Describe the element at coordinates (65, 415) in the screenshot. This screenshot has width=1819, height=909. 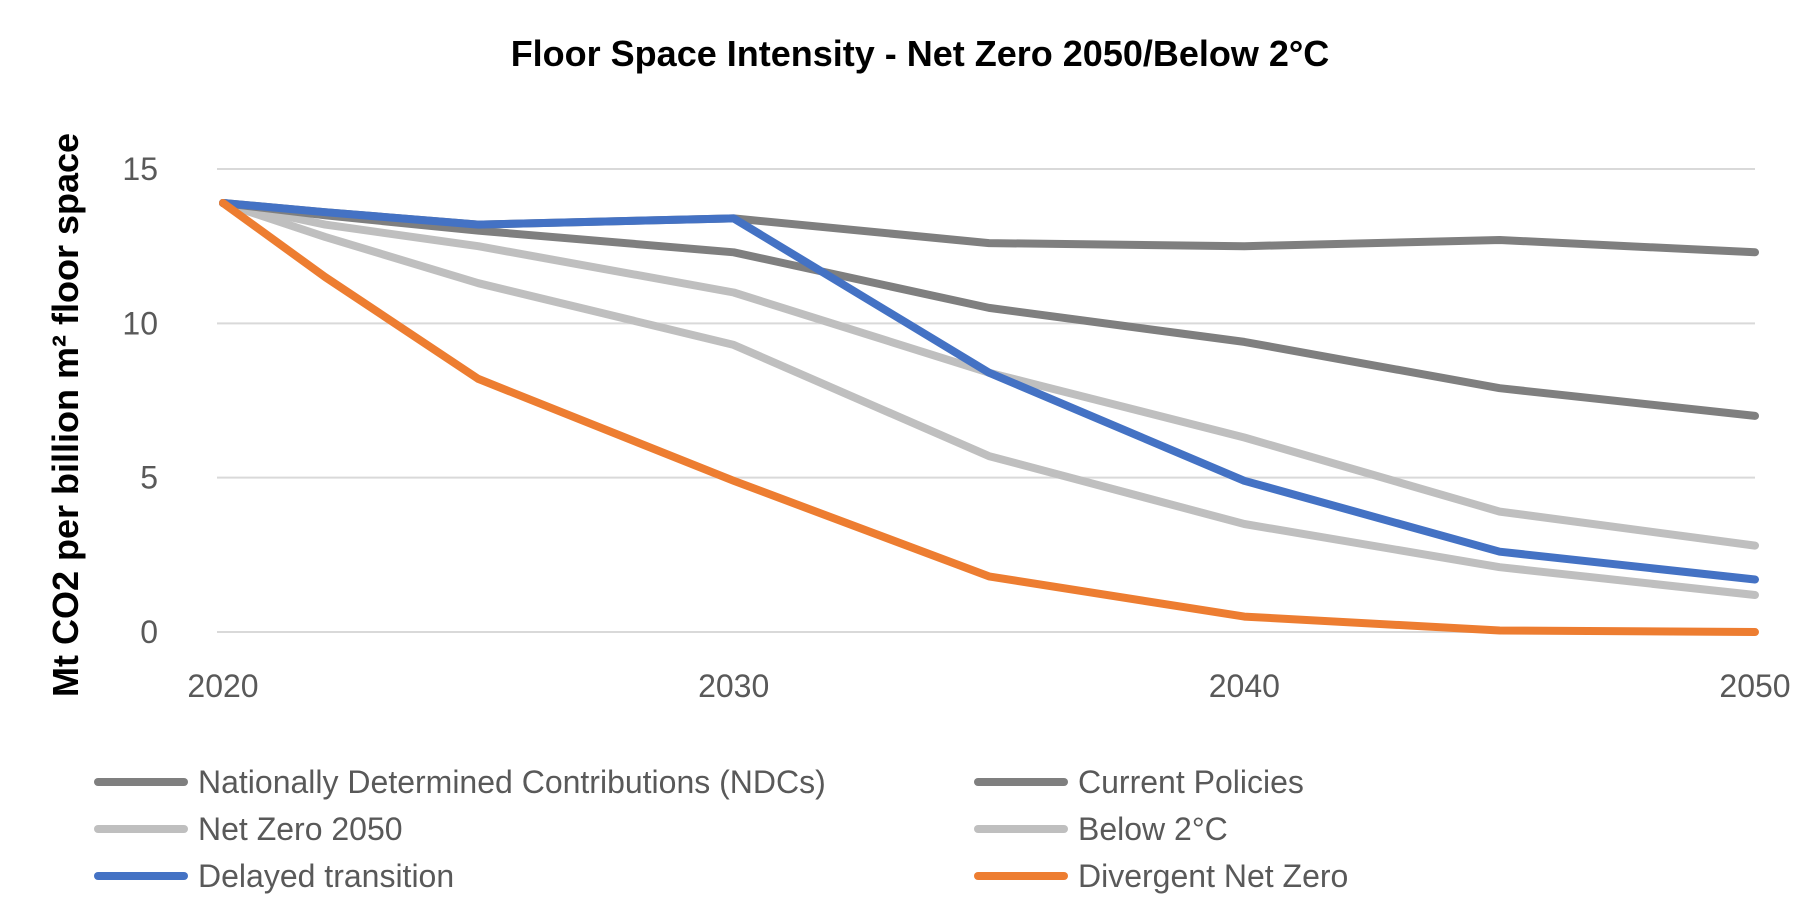
I see `y-axis-label: Mt CO2 per billion m² floor space` at that location.